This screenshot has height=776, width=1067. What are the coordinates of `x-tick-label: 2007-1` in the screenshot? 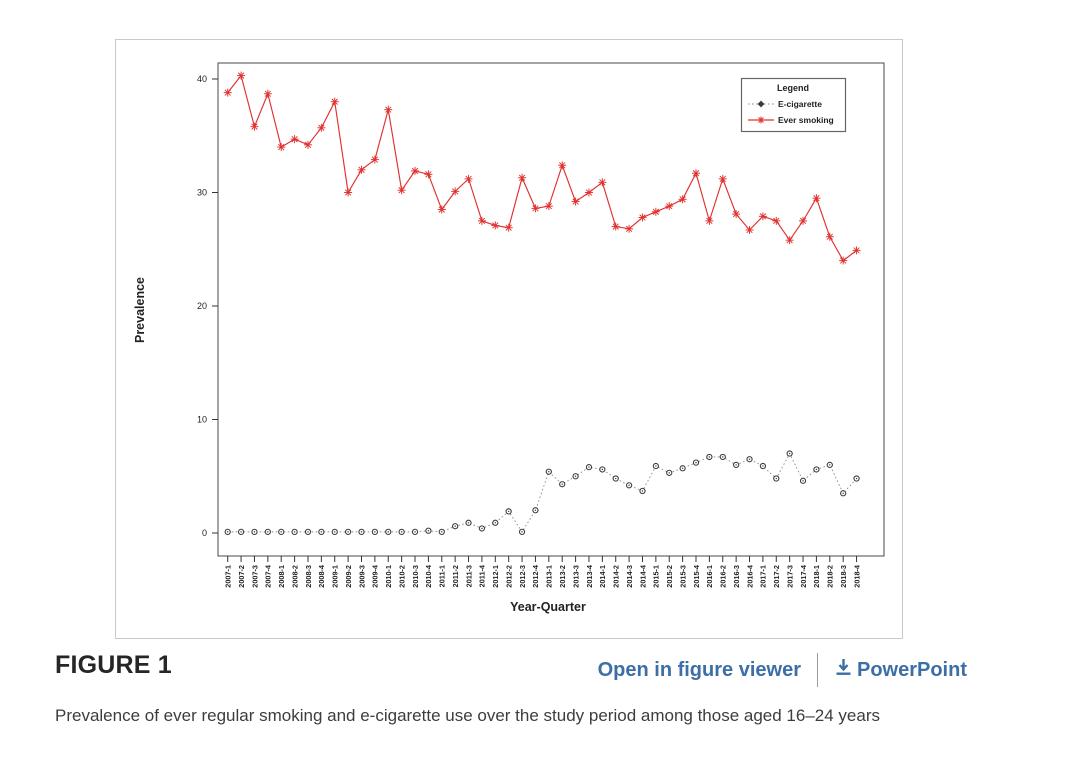 It's located at (228, 576).